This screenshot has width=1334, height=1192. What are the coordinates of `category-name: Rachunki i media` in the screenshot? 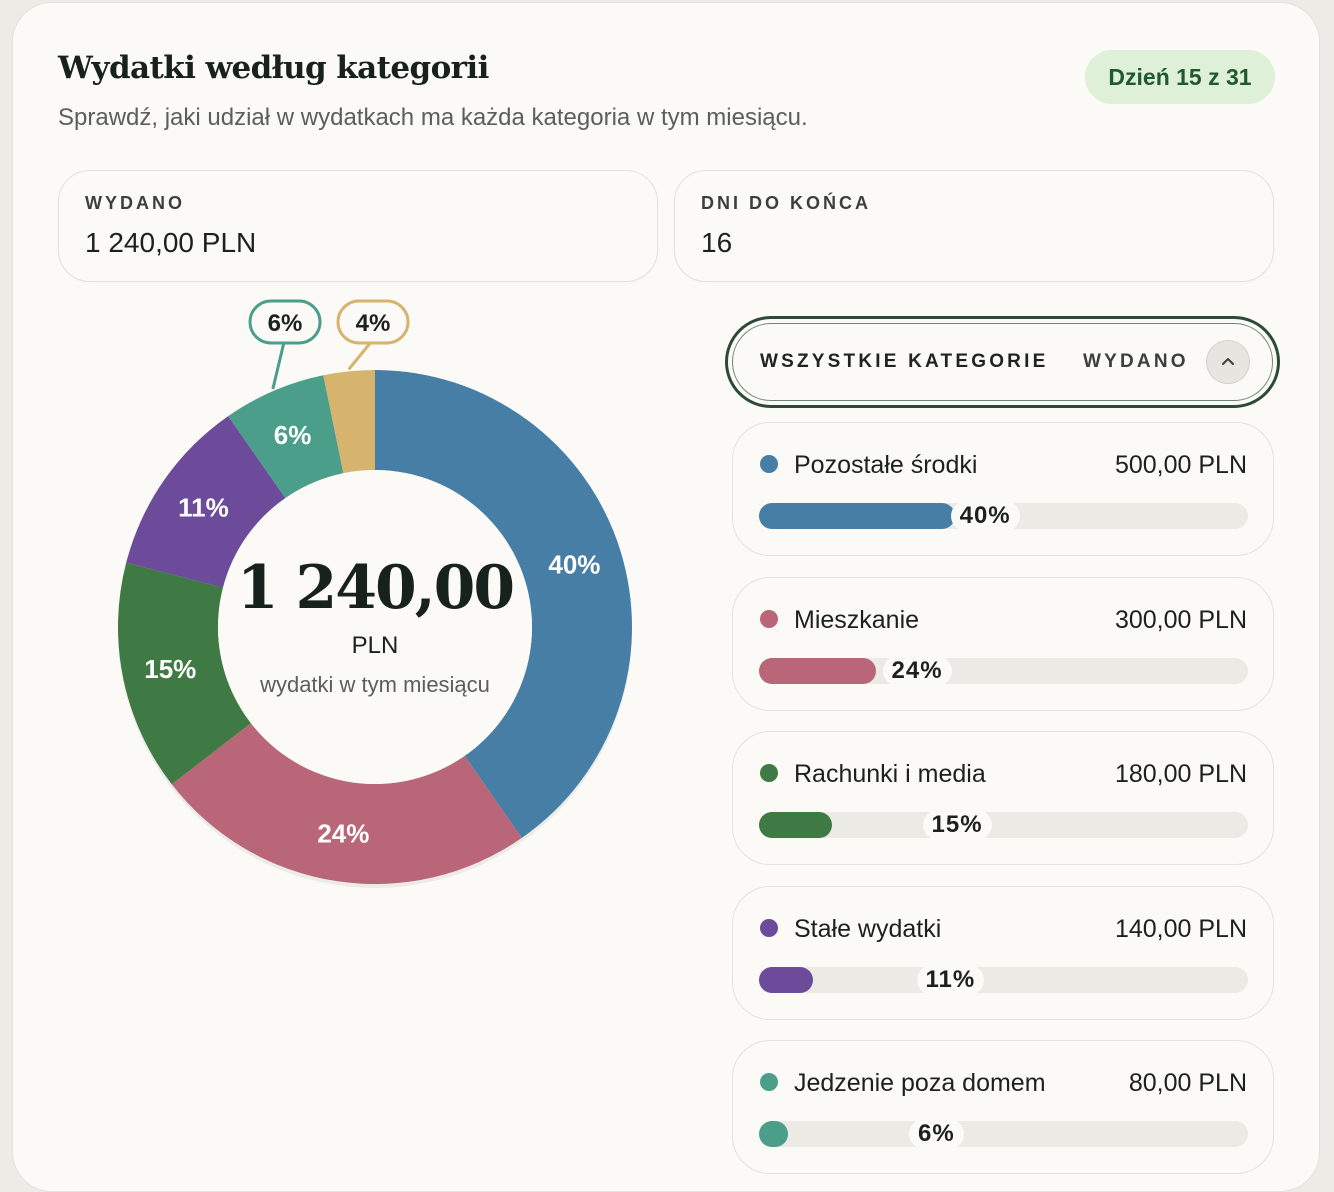 It's located at (890, 774).